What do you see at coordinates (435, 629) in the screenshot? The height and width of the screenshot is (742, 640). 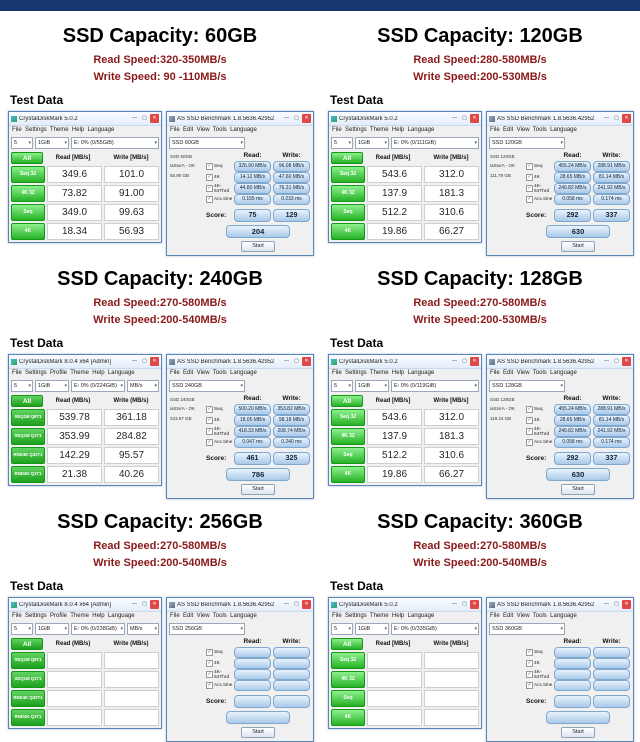 I see `cdm-drive-dropdown: E: 0% (0/335GiB)` at bounding box center [435, 629].